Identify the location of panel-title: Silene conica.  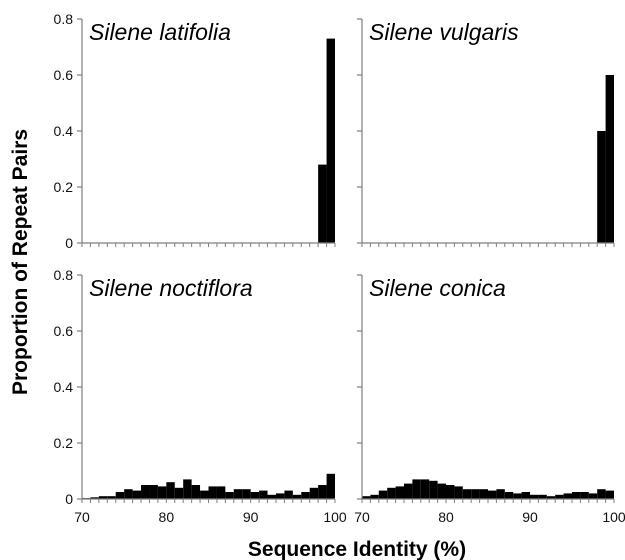
(437, 288).